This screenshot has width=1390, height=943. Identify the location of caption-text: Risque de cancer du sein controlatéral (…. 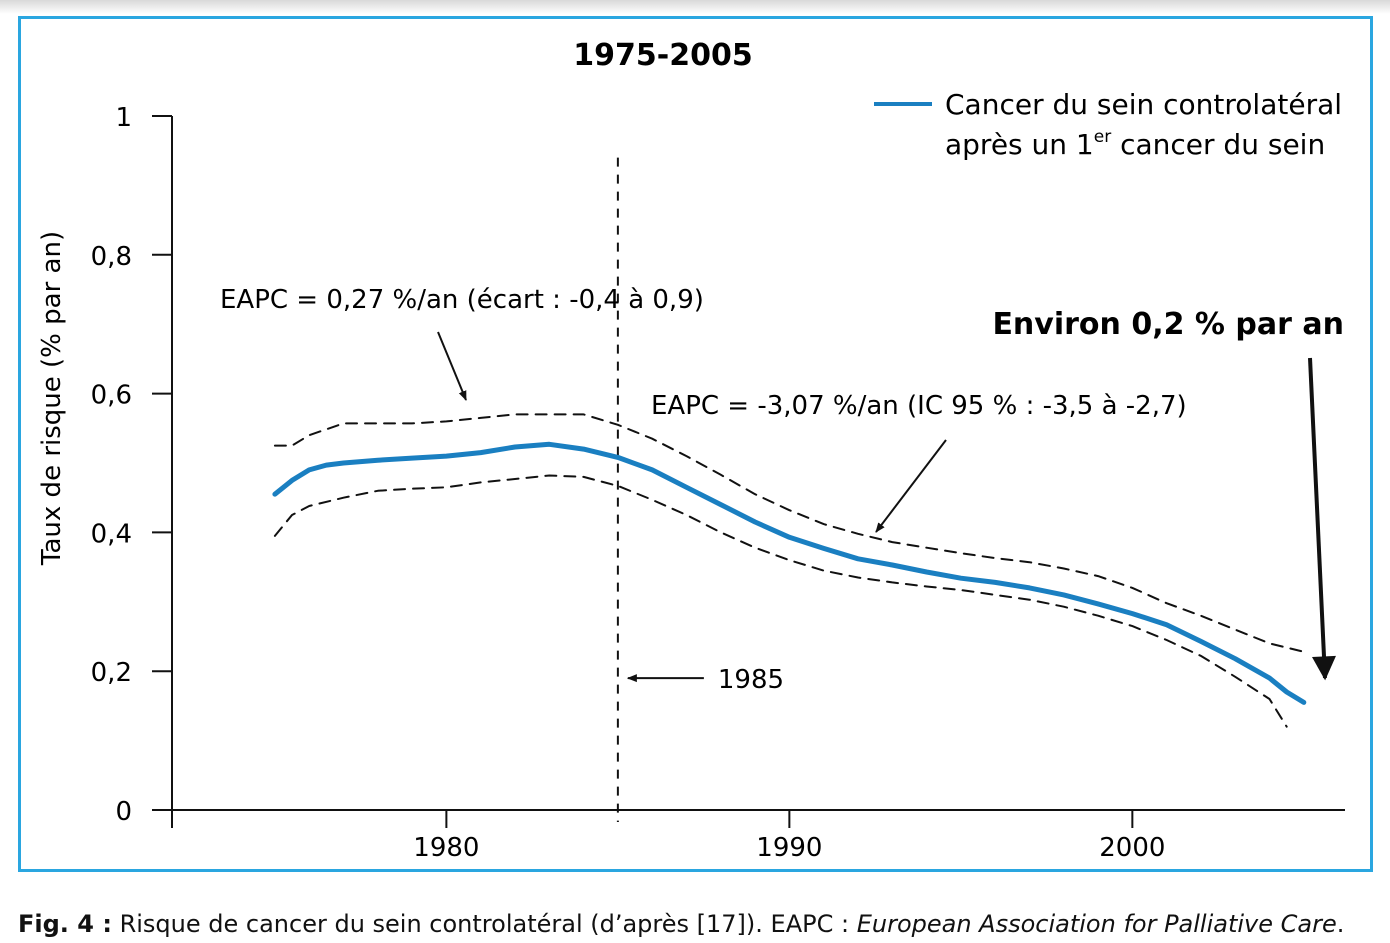
(484, 924).